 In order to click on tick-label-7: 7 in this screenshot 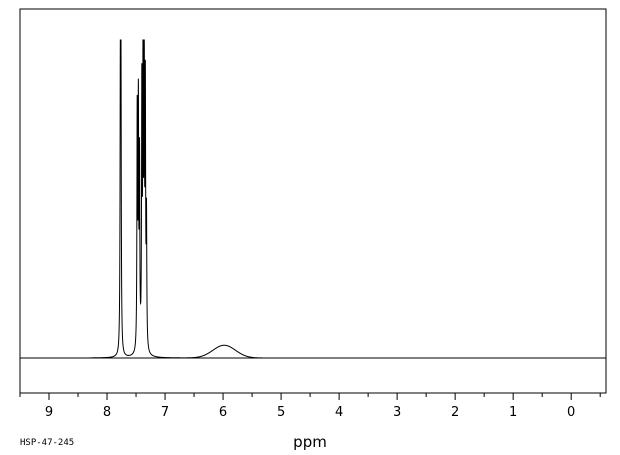, I will do `click(165, 412)`.